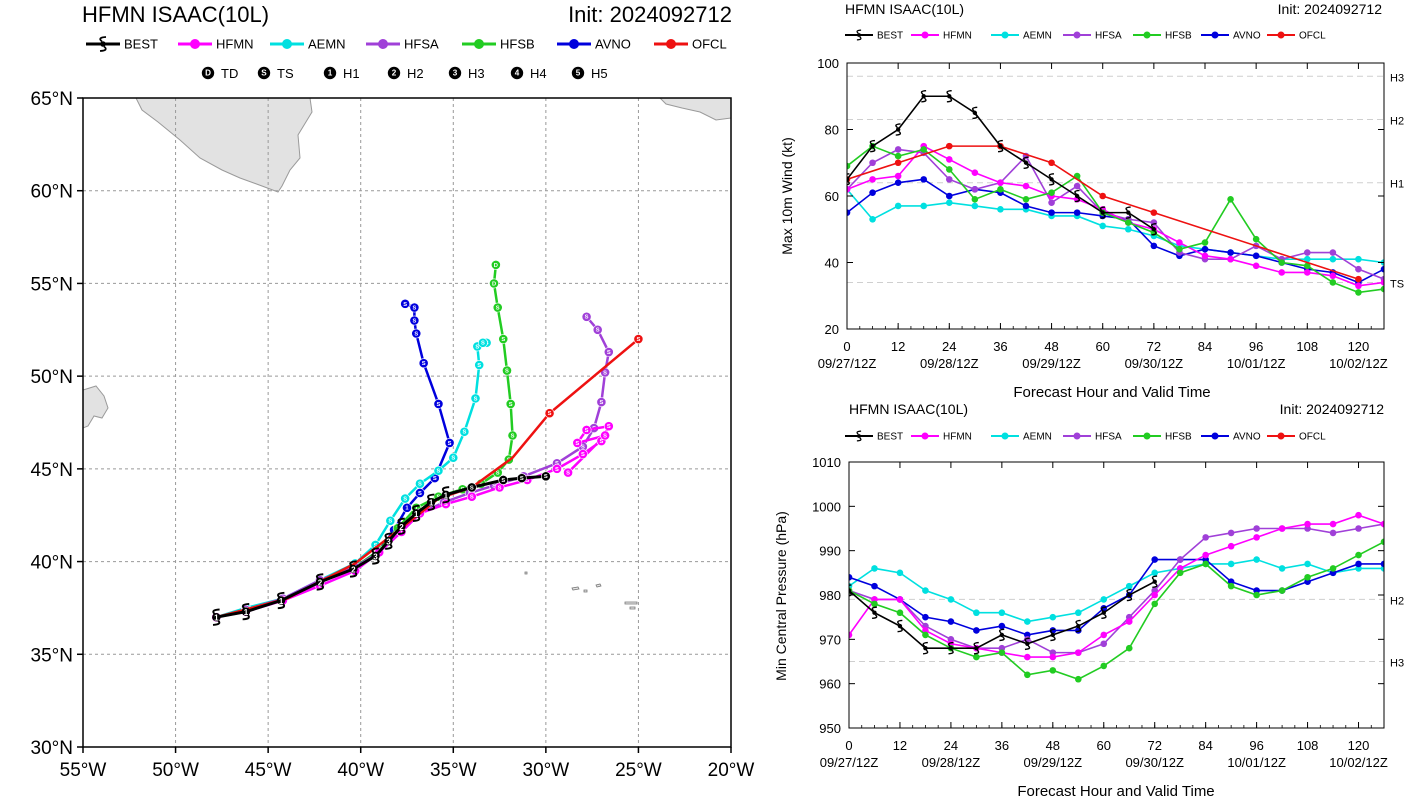 This screenshot has width=1421, height=800. I want to click on threshold-label: H1, so click(1397, 185).